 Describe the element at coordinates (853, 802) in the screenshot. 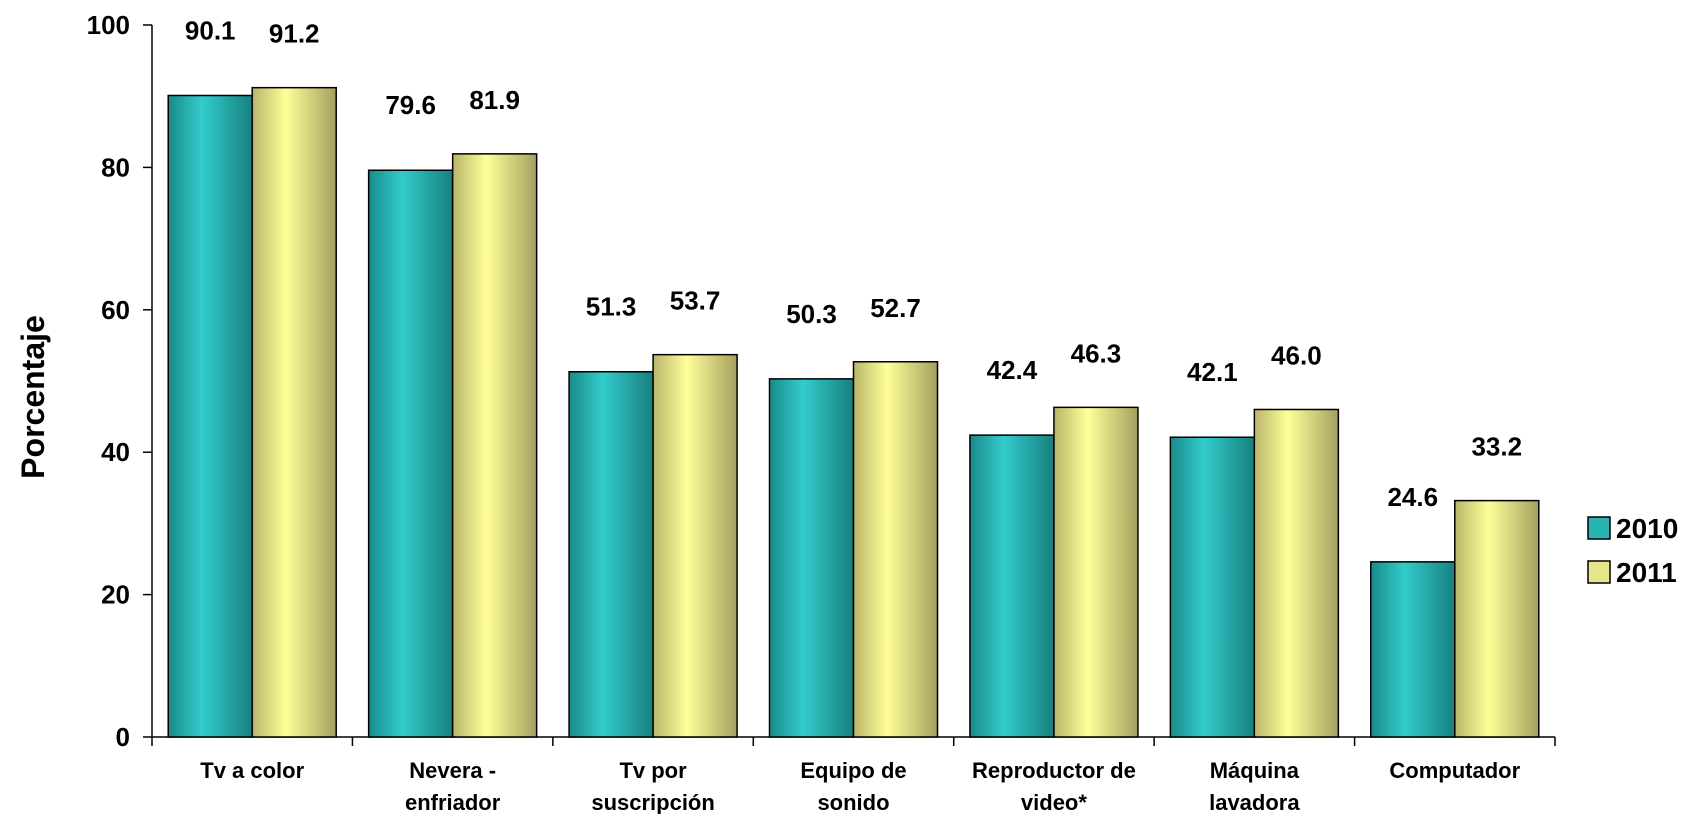

I see `category-label: sonido` at that location.